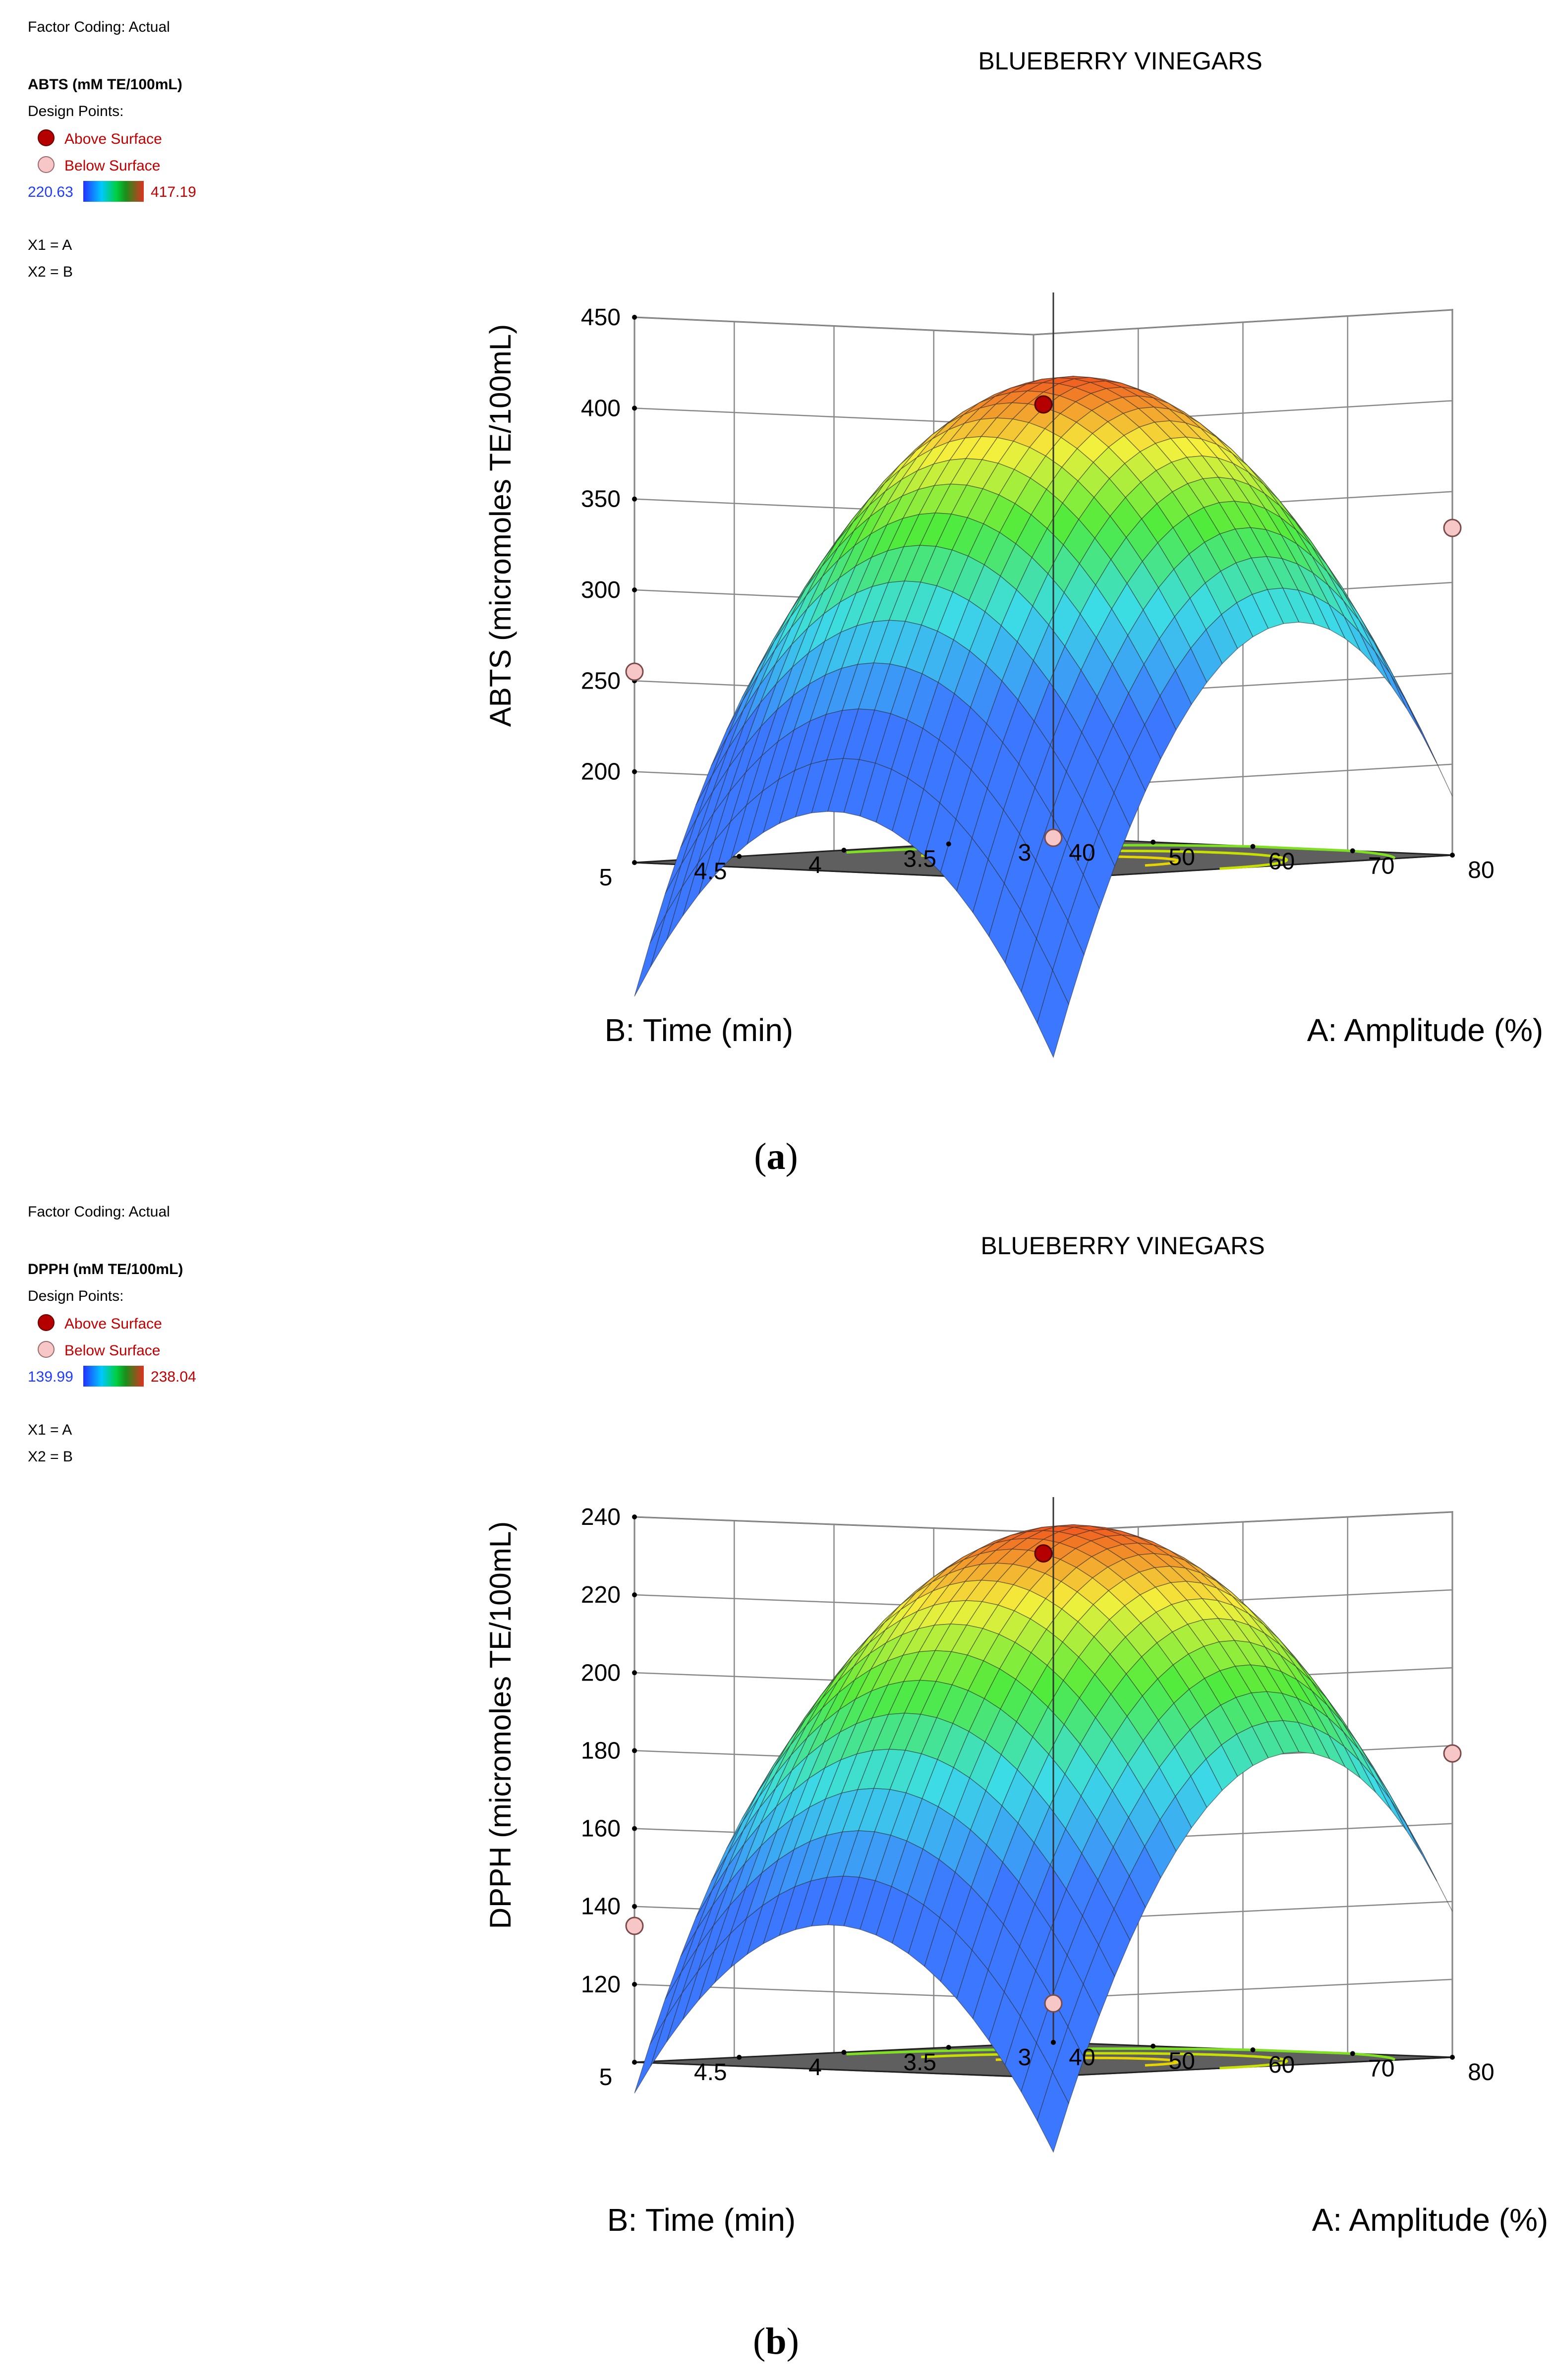 Image resolution: width=1552 pixels, height=2380 pixels. Describe the element at coordinates (51, 192) in the screenshot. I see `range-min-label: 220.63` at that location.